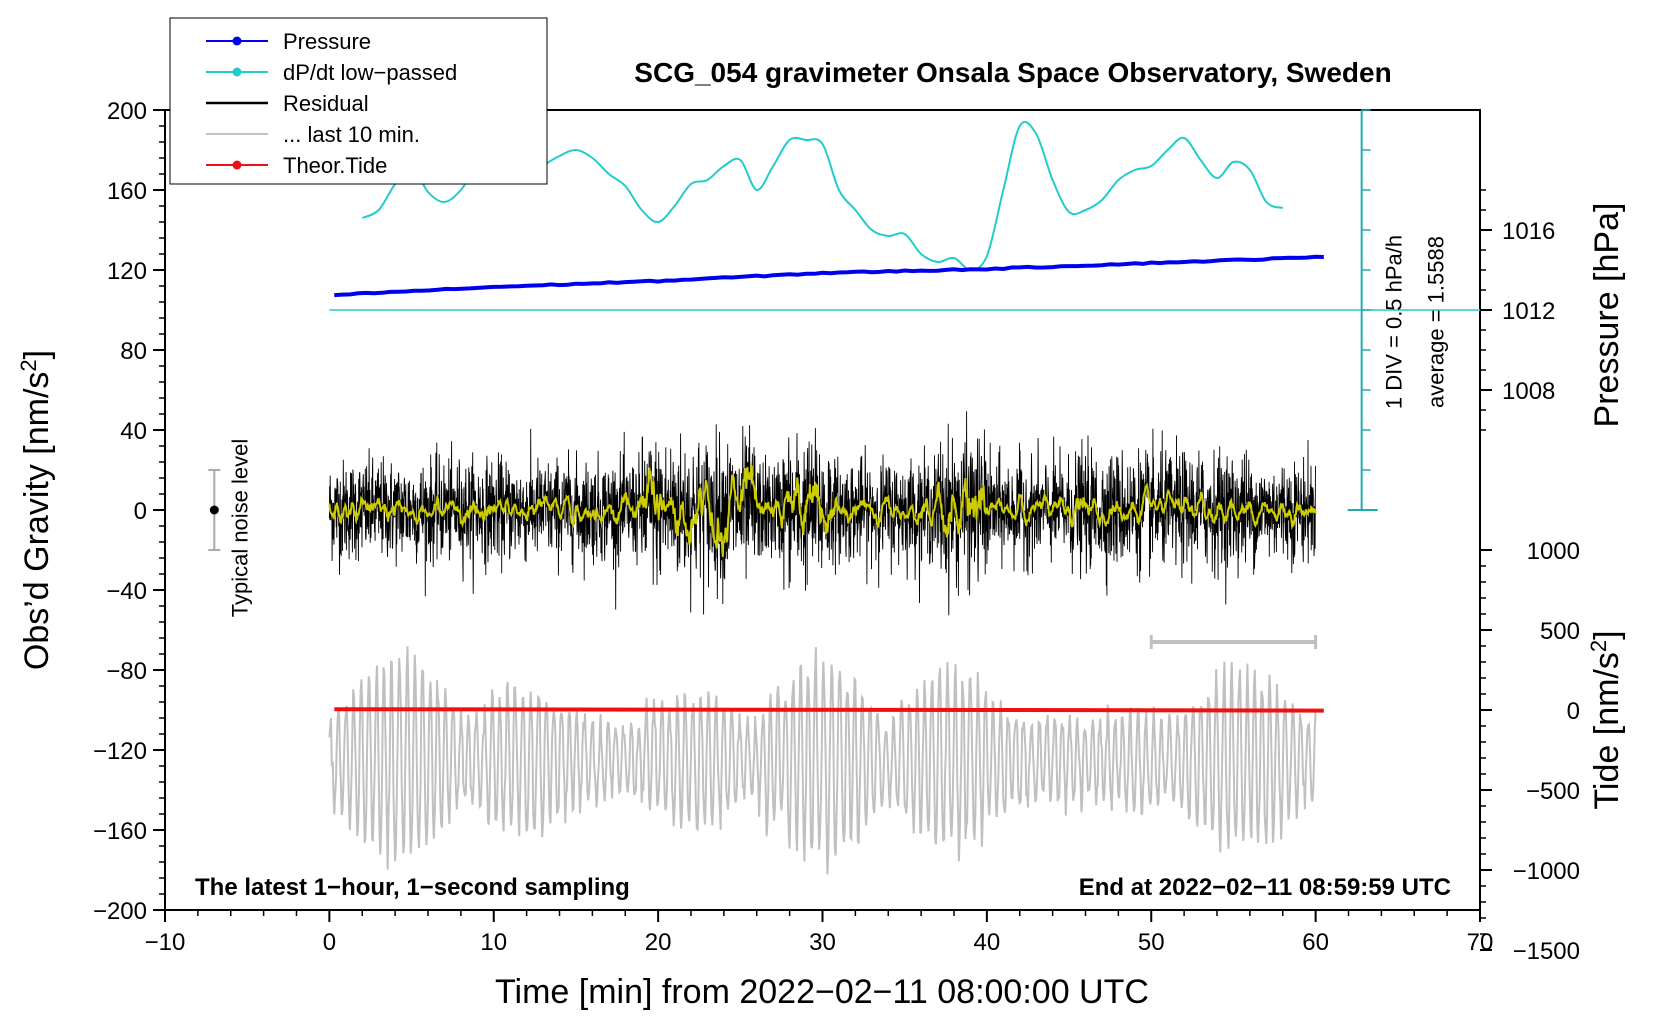 Image resolution: width=1660 pixels, height=1020 pixels. Describe the element at coordinates (129, 511) in the screenshot. I see `y-axis-gravity: 200 160 120 80 40 0 −40 −80 −120 −160 −200` at that location.